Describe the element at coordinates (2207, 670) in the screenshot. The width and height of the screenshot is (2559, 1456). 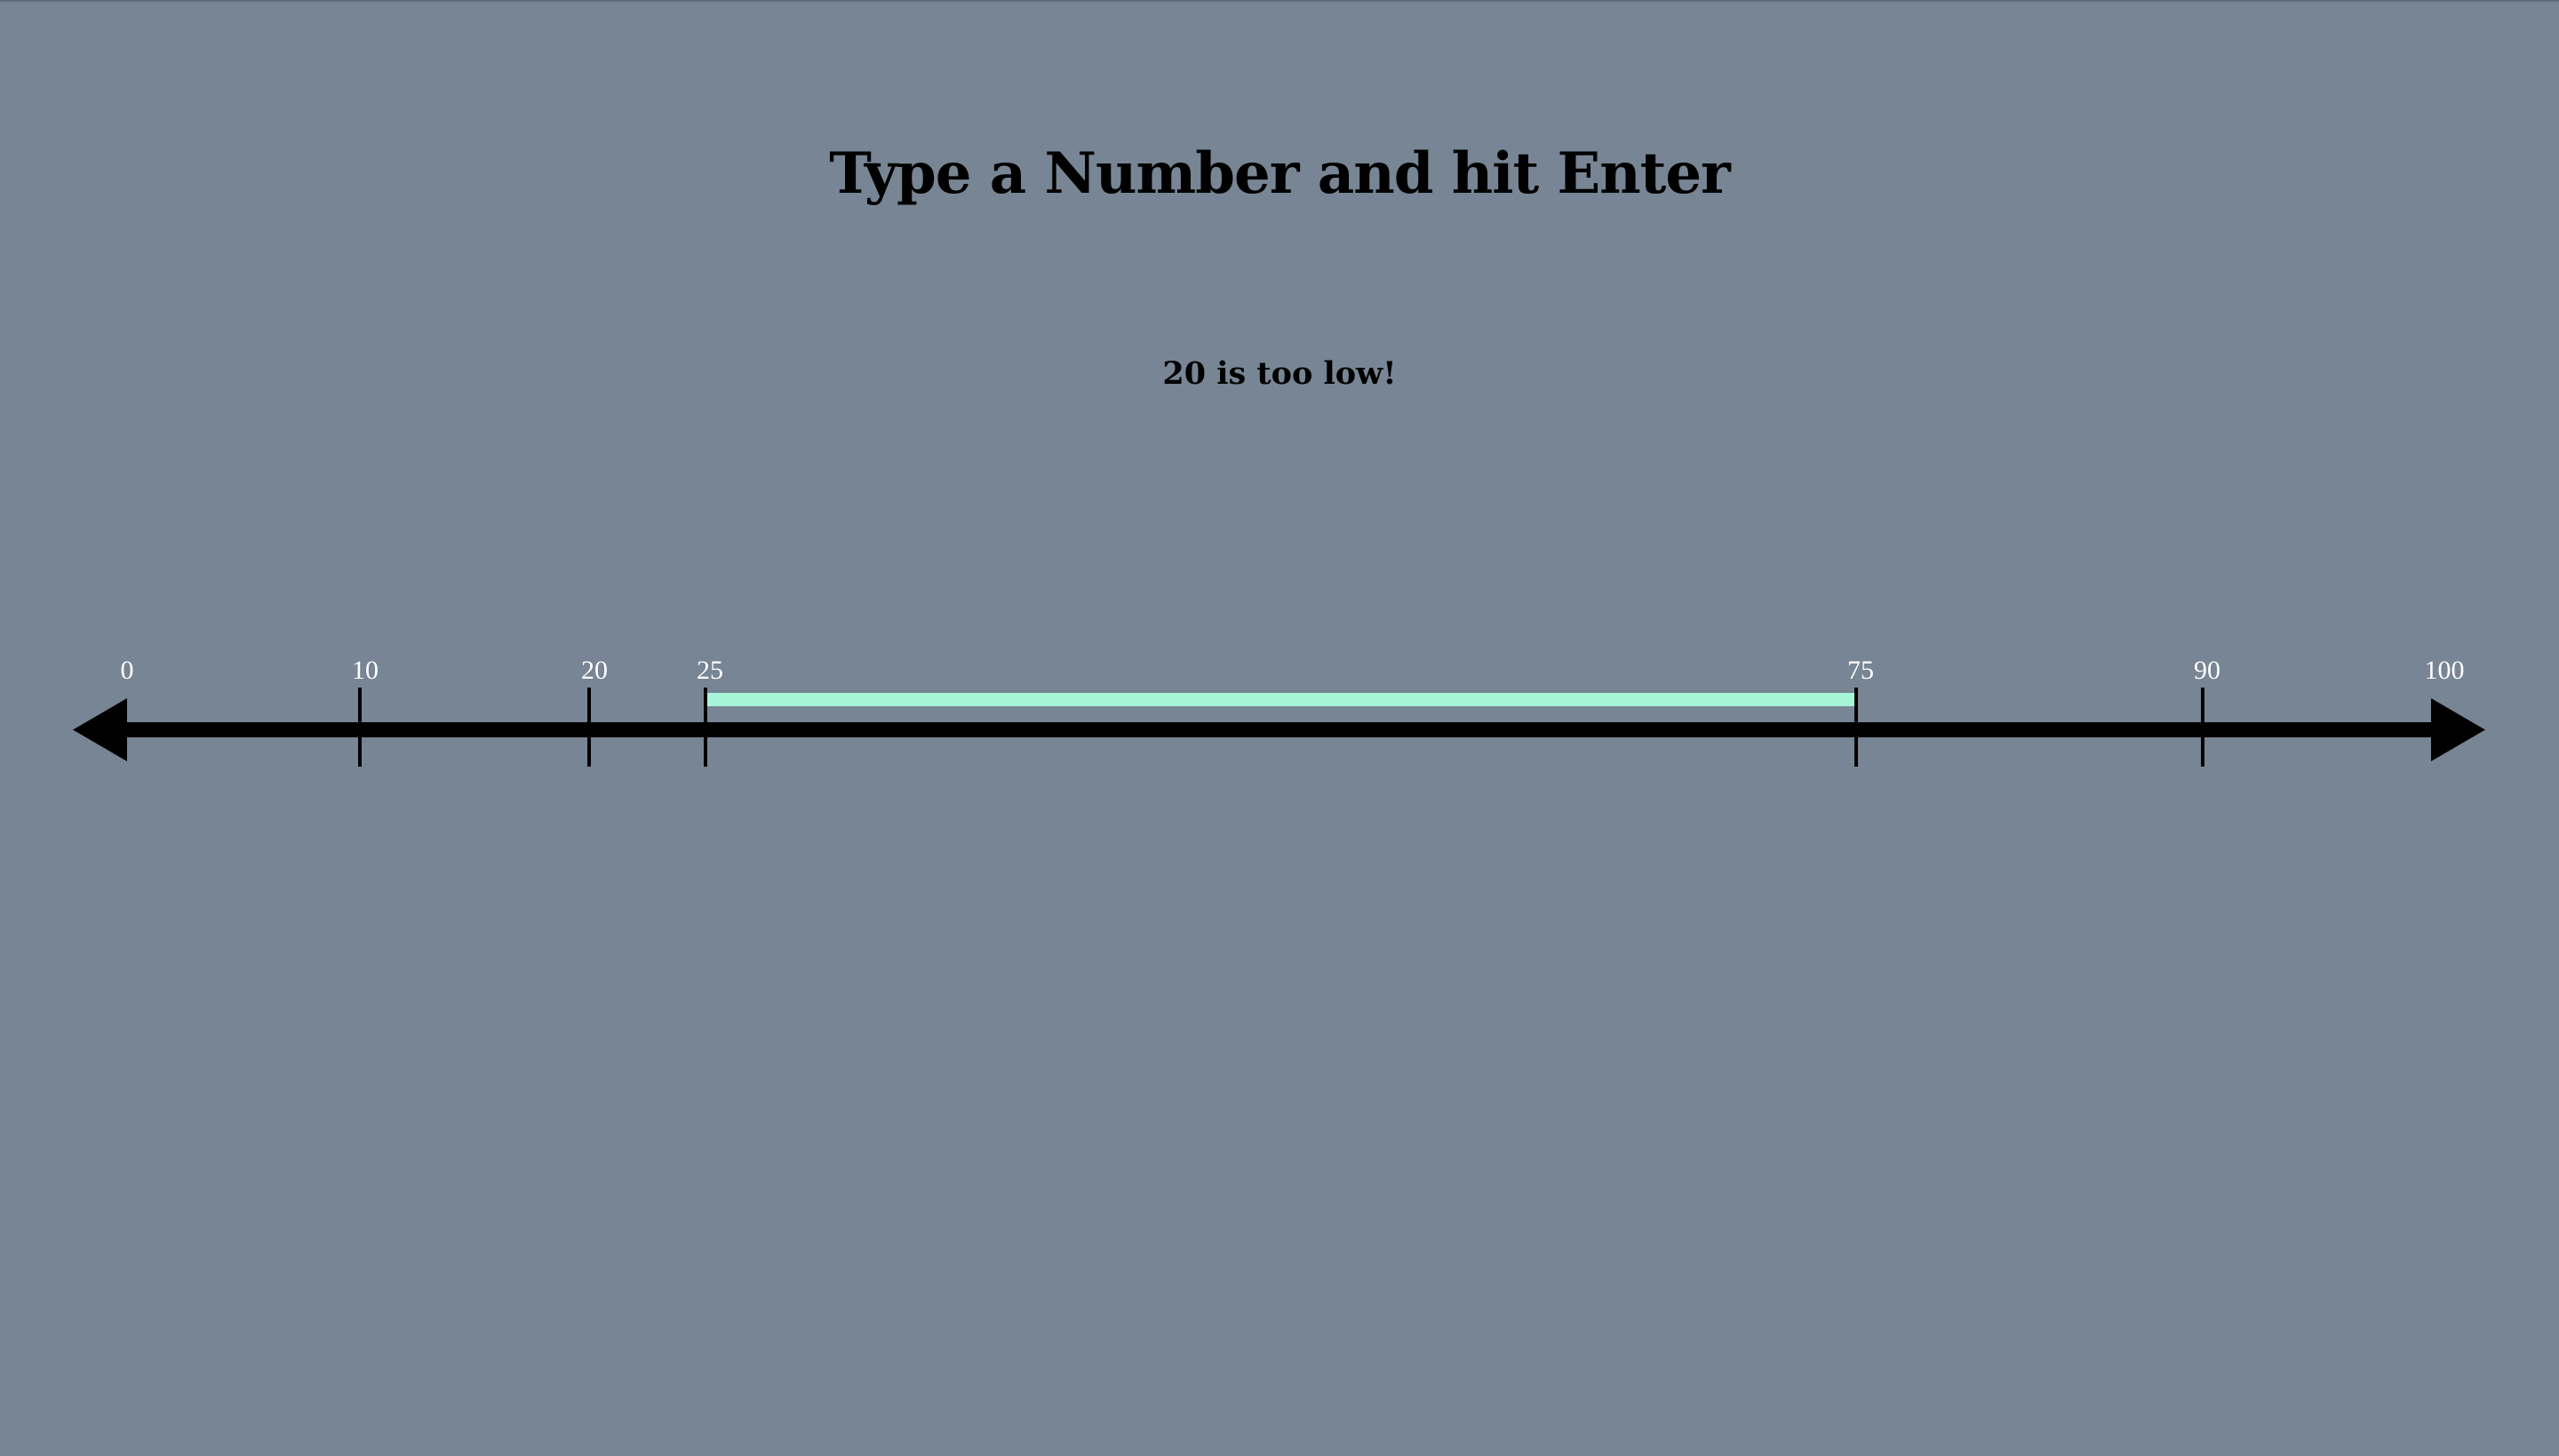
I see `tick-label-90: 90` at that location.